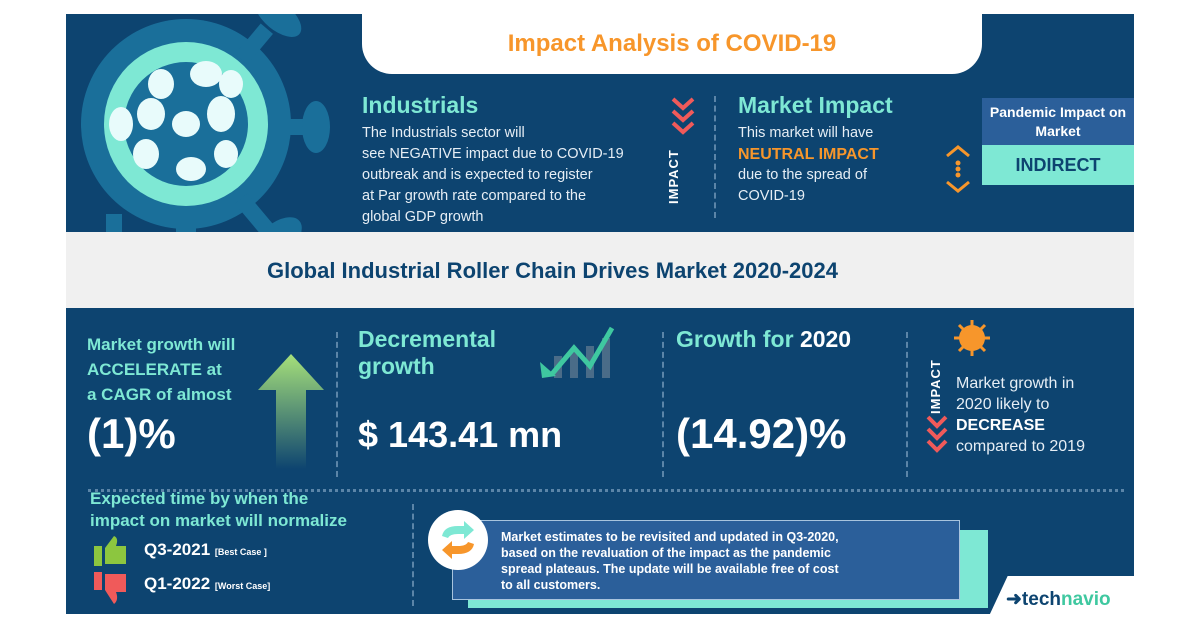 The height and width of the screenshot is (627, 1200). What do you see at coordinates (1015, 383) in the screenshot?
I see `text-line: Market growth in` at bounding box center [1015, 383].